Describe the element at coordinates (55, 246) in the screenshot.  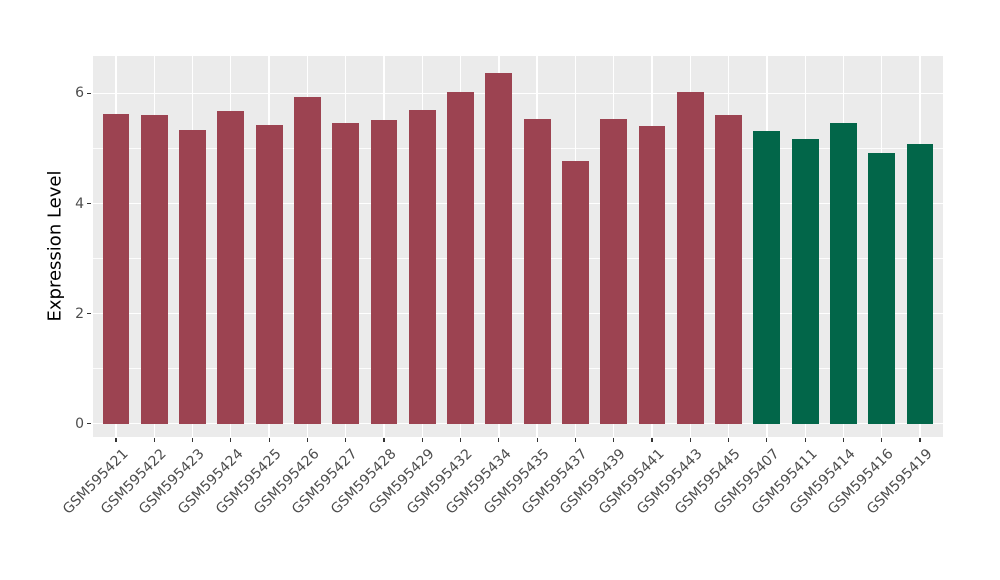
I see `y-axis-title: Expression Level` at that location.